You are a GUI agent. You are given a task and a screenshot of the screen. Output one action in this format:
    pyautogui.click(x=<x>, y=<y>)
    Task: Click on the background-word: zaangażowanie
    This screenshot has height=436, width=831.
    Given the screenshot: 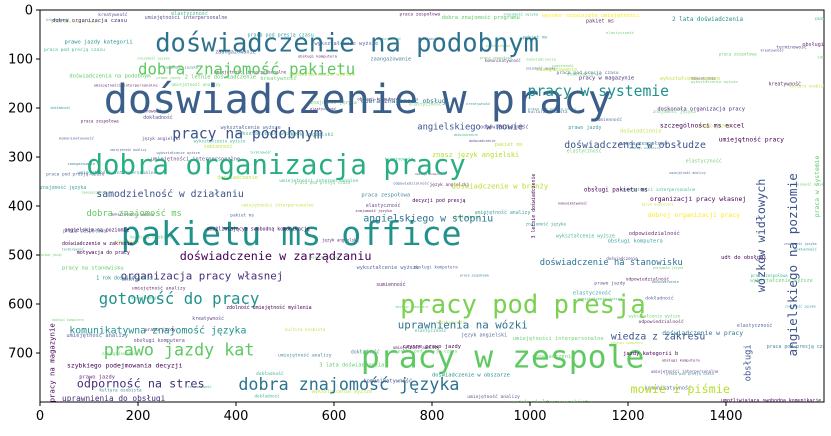 What is the action you would take?
    pyautogui.click(x=81, y=164)
    